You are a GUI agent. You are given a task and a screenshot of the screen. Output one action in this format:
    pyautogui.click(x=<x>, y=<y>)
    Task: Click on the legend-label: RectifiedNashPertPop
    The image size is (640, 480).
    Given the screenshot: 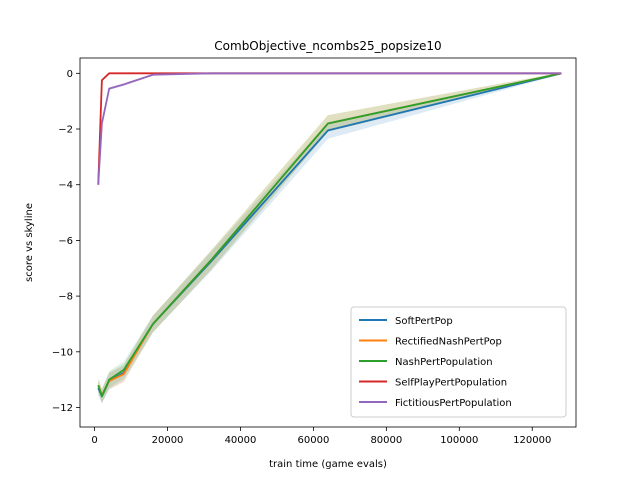 What is the action you would take?
    pyautogui.click(x=448, y=342)
    